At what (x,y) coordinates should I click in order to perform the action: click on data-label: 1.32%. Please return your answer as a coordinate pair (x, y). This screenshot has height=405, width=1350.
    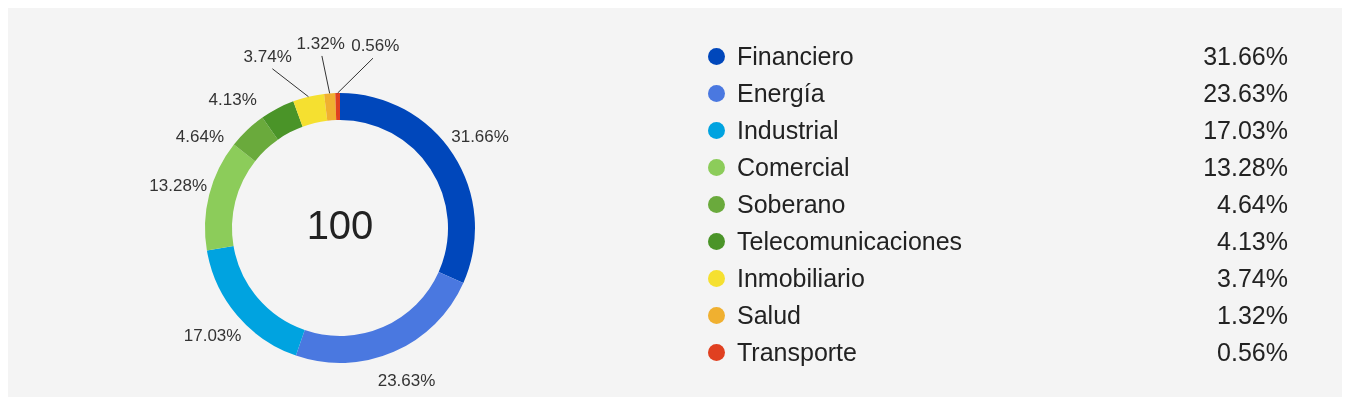
    Looking at the image, I should click on (320, 43).